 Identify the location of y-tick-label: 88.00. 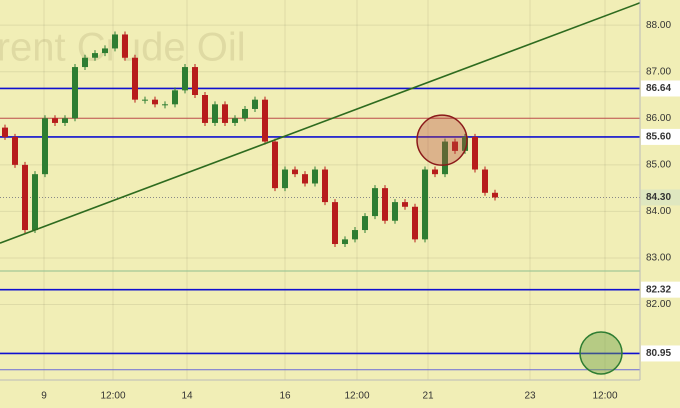
(658, 25).